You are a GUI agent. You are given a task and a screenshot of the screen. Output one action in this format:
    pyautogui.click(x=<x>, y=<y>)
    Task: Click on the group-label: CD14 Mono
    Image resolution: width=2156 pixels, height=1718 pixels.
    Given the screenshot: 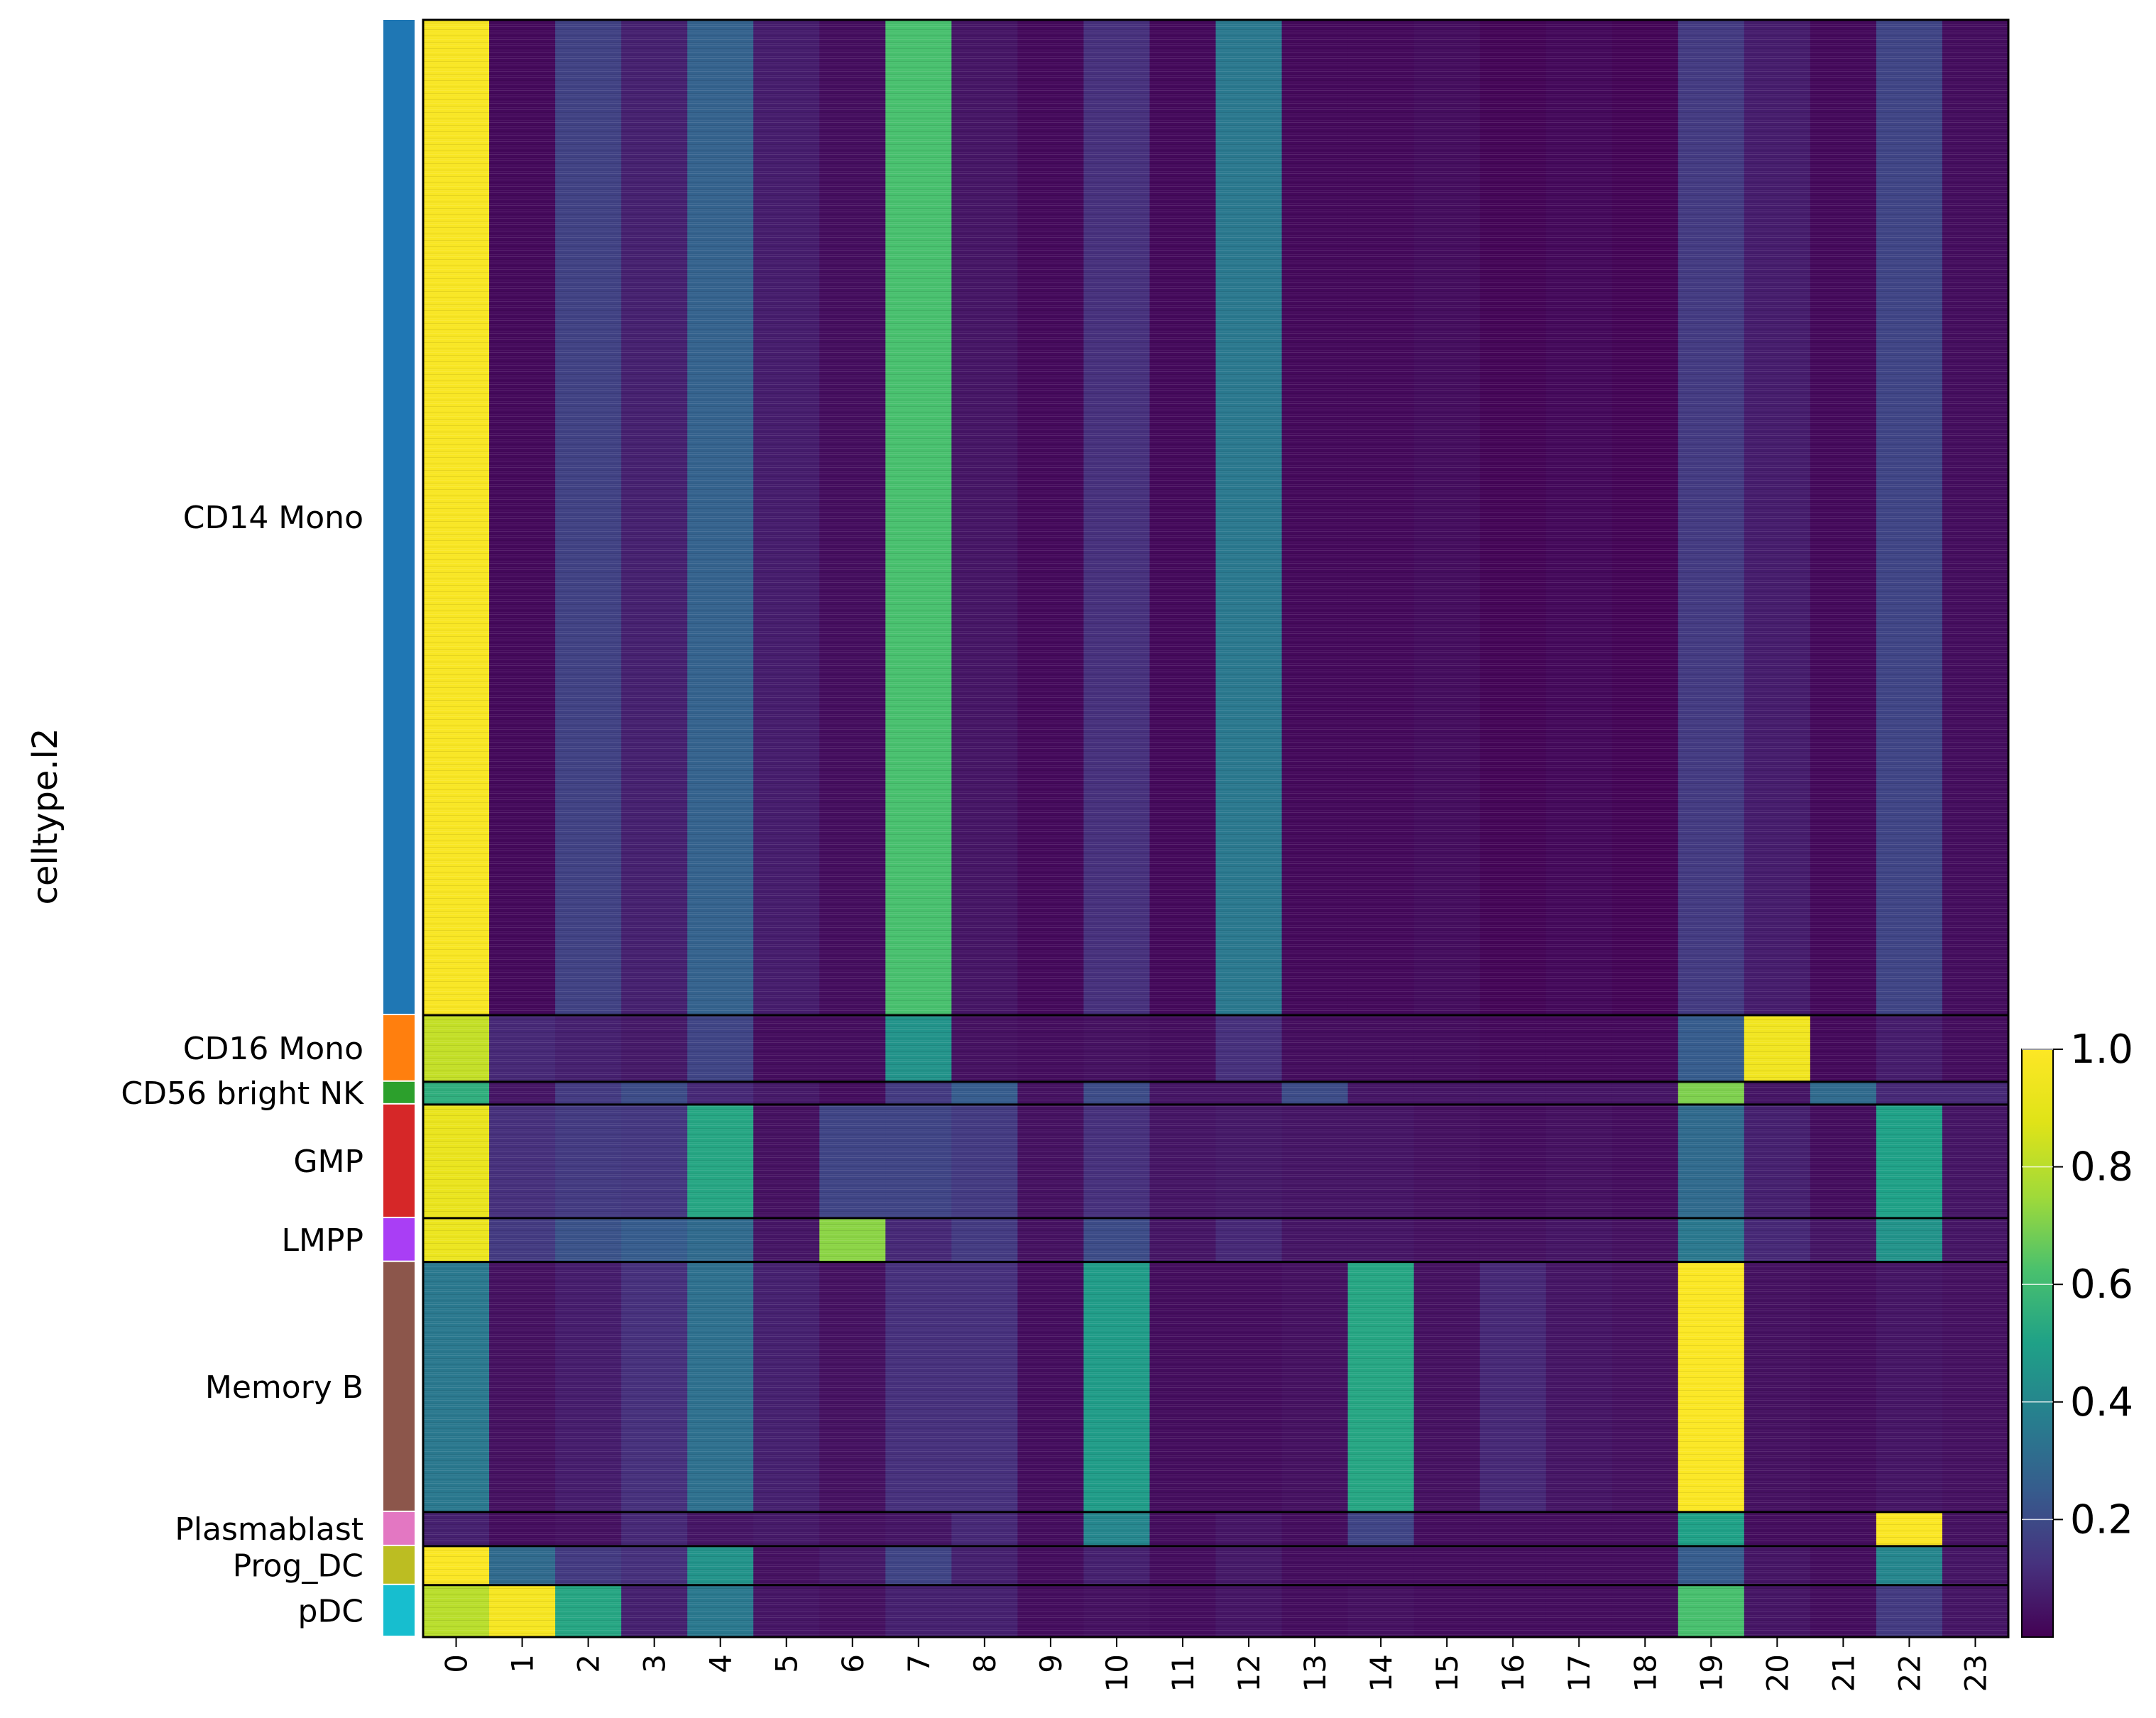 What is the action you would take?
    pyautogui.click(x=273, y=518)
    